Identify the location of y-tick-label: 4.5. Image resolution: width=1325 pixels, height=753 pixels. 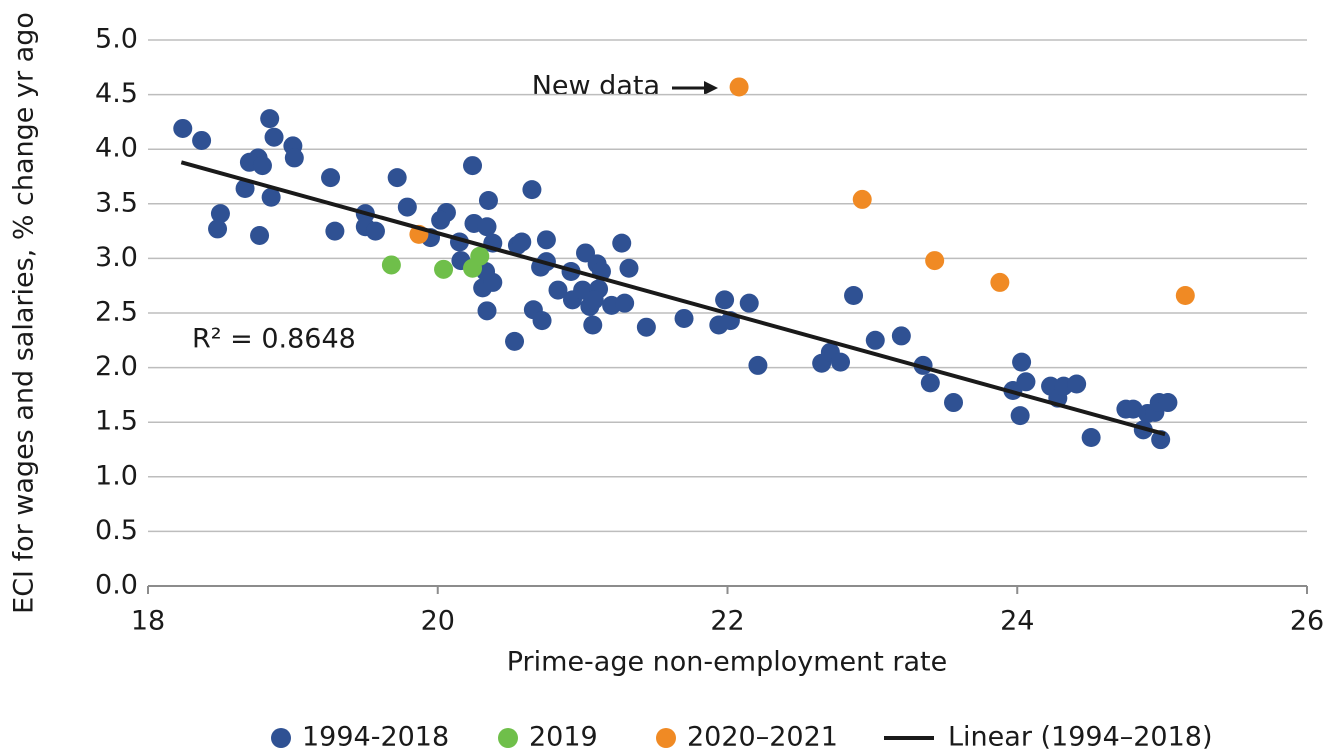
(116, 93).